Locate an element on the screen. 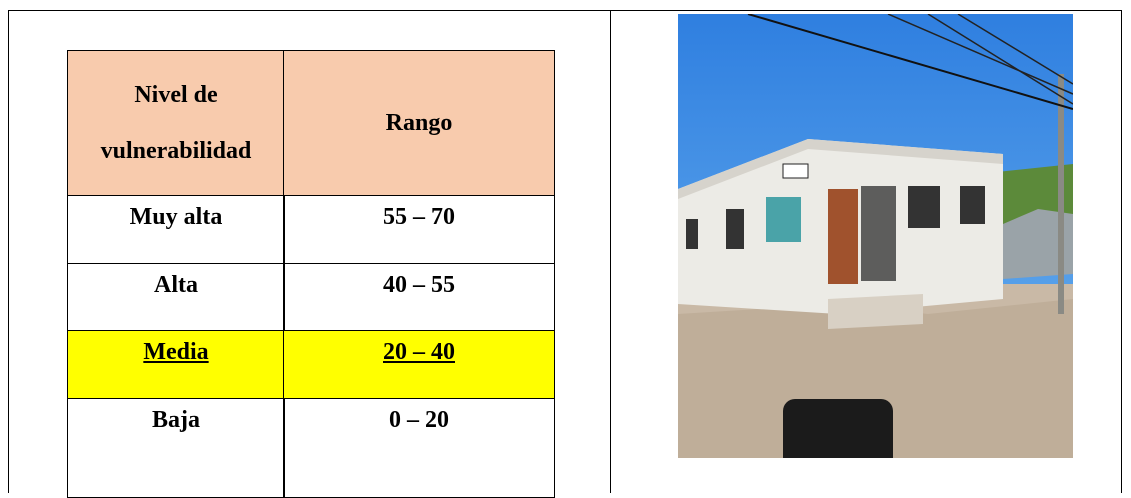  table-cell: Alta is located at coordinates (176, 297).